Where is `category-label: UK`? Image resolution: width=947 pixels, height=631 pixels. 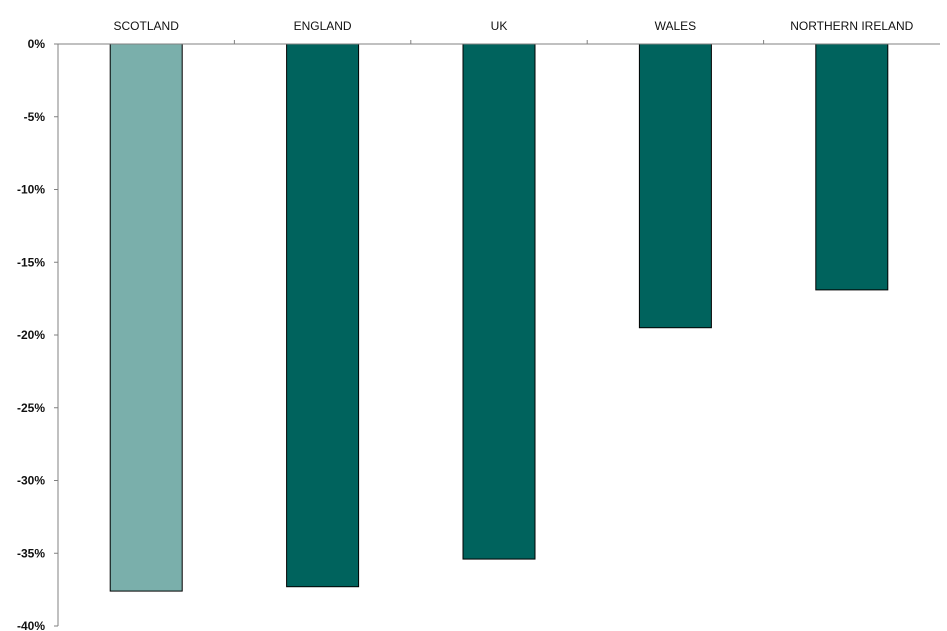 category-label: UK is located at coordinates (499, 26).